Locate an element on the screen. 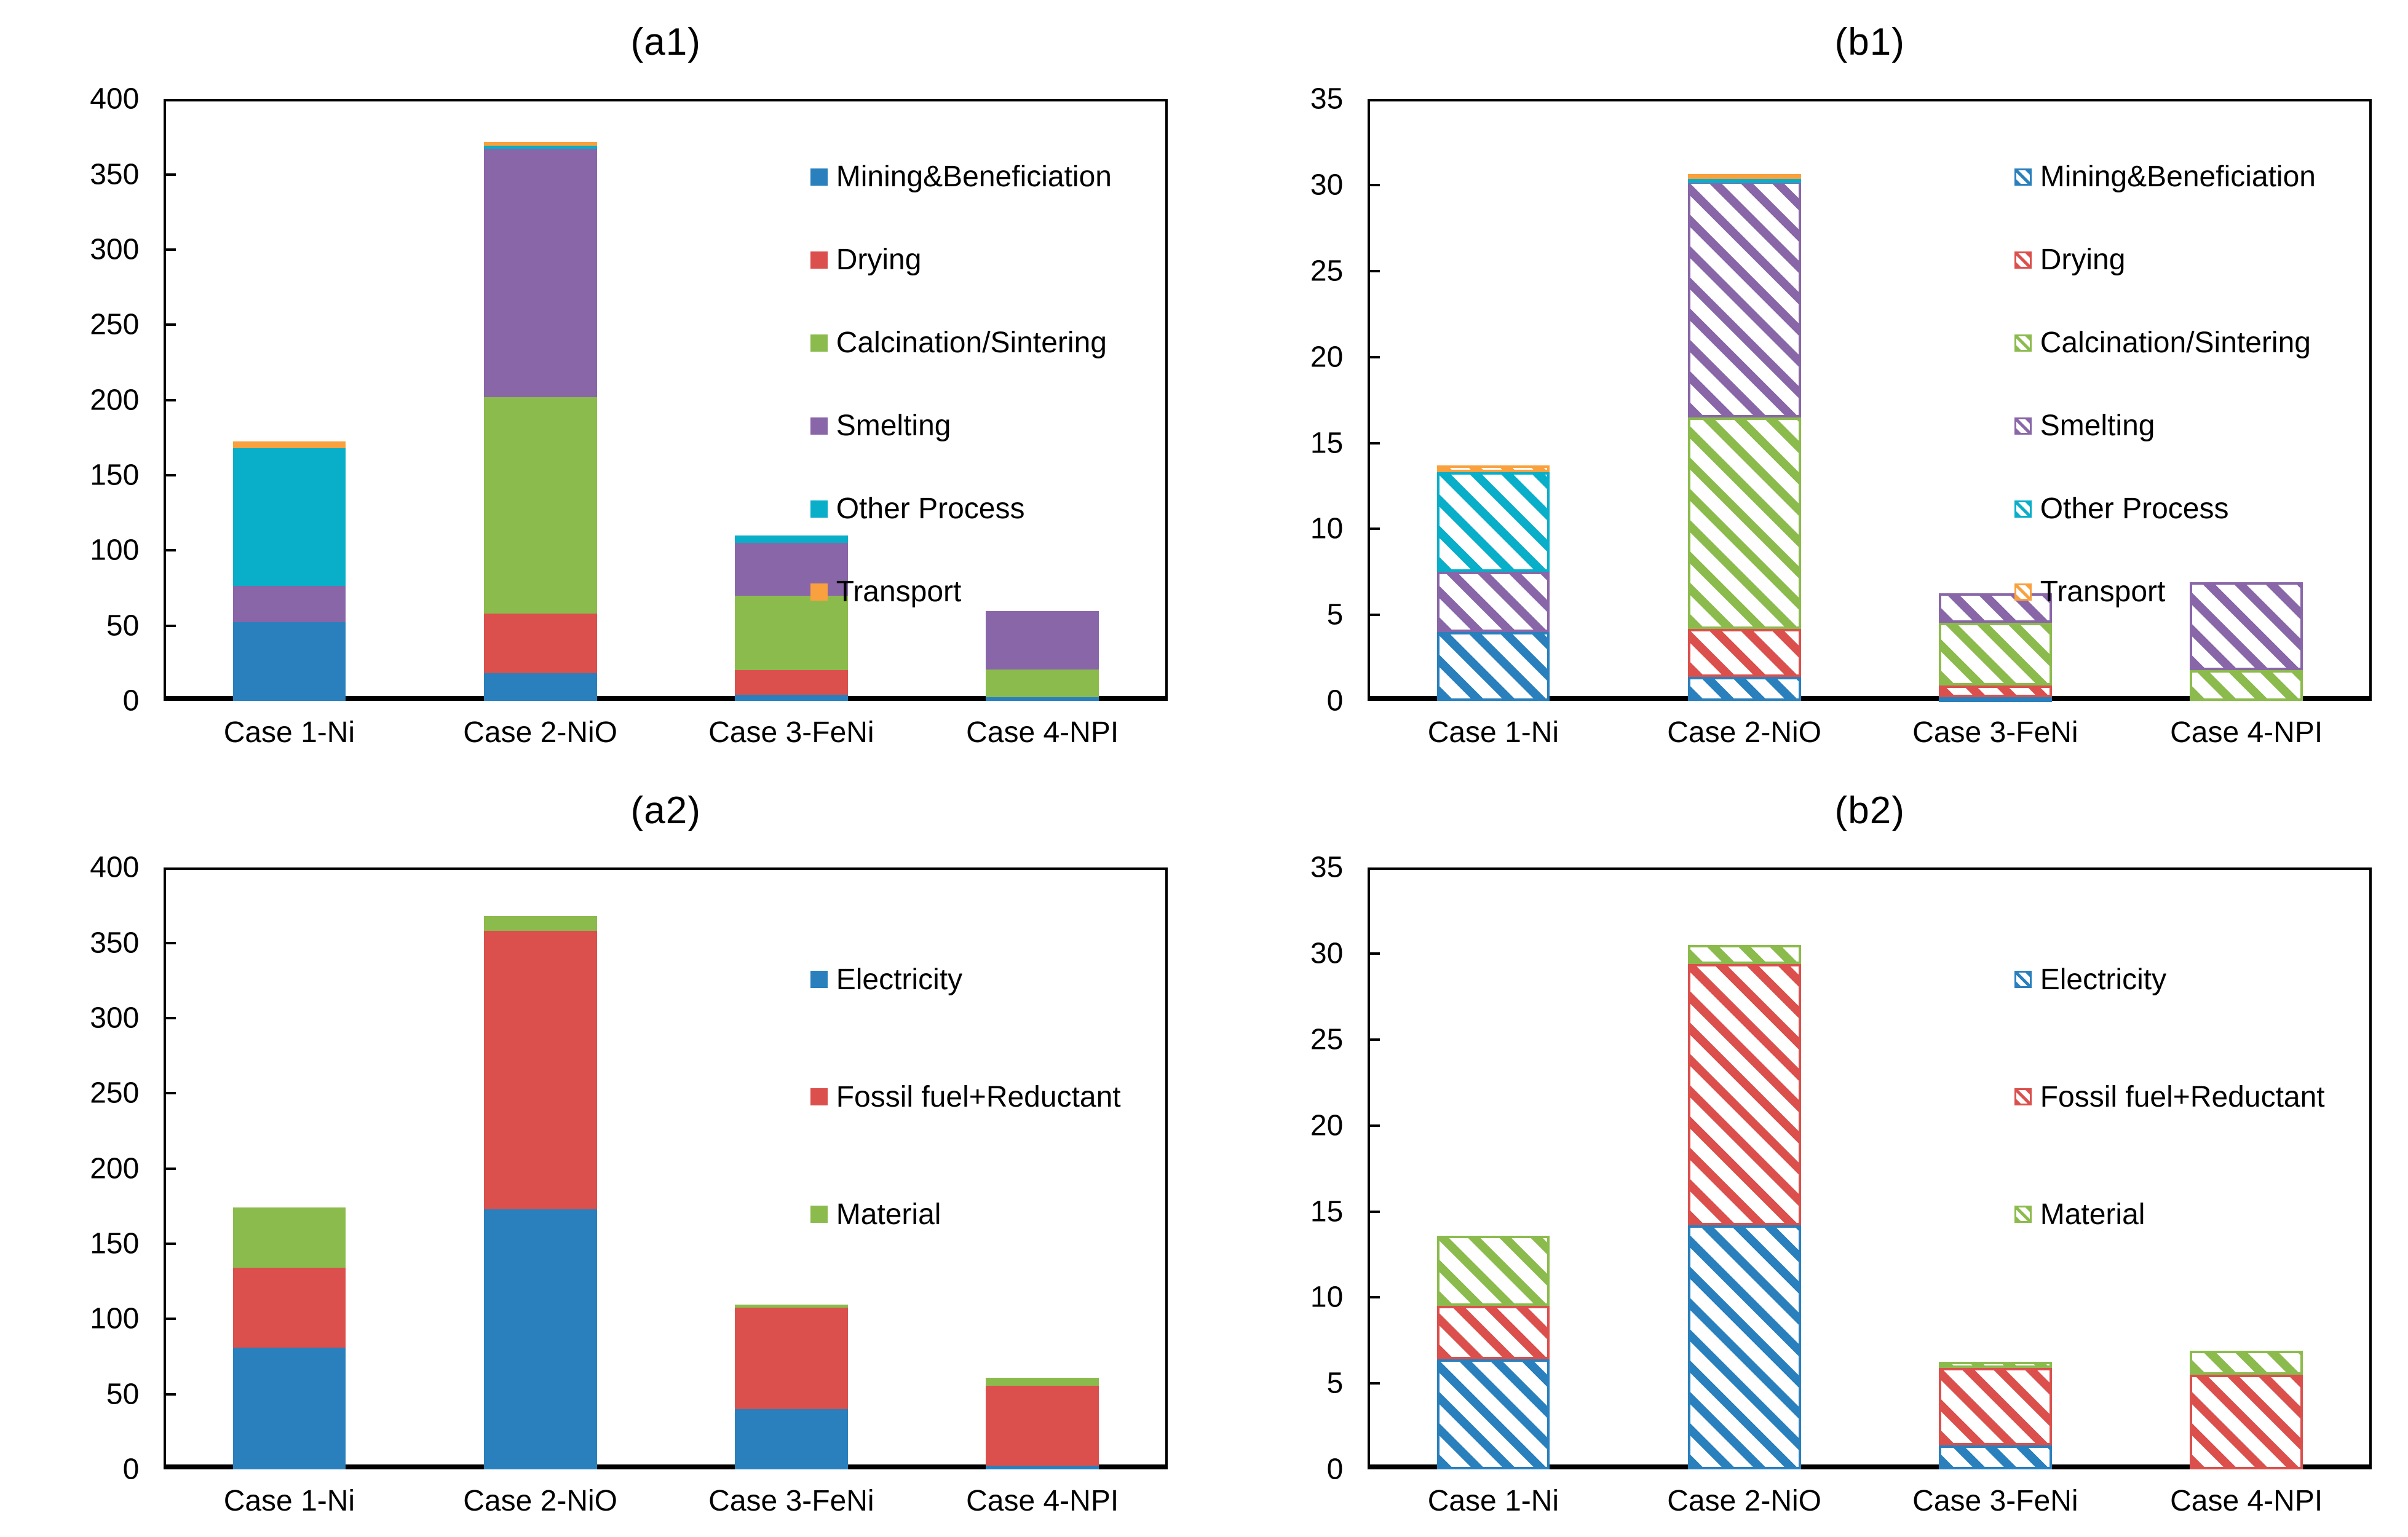 The image size is (2408, 1537). bar-segment-b1-Case 1-Ni-Transport is located at coordinates (1493, 469).